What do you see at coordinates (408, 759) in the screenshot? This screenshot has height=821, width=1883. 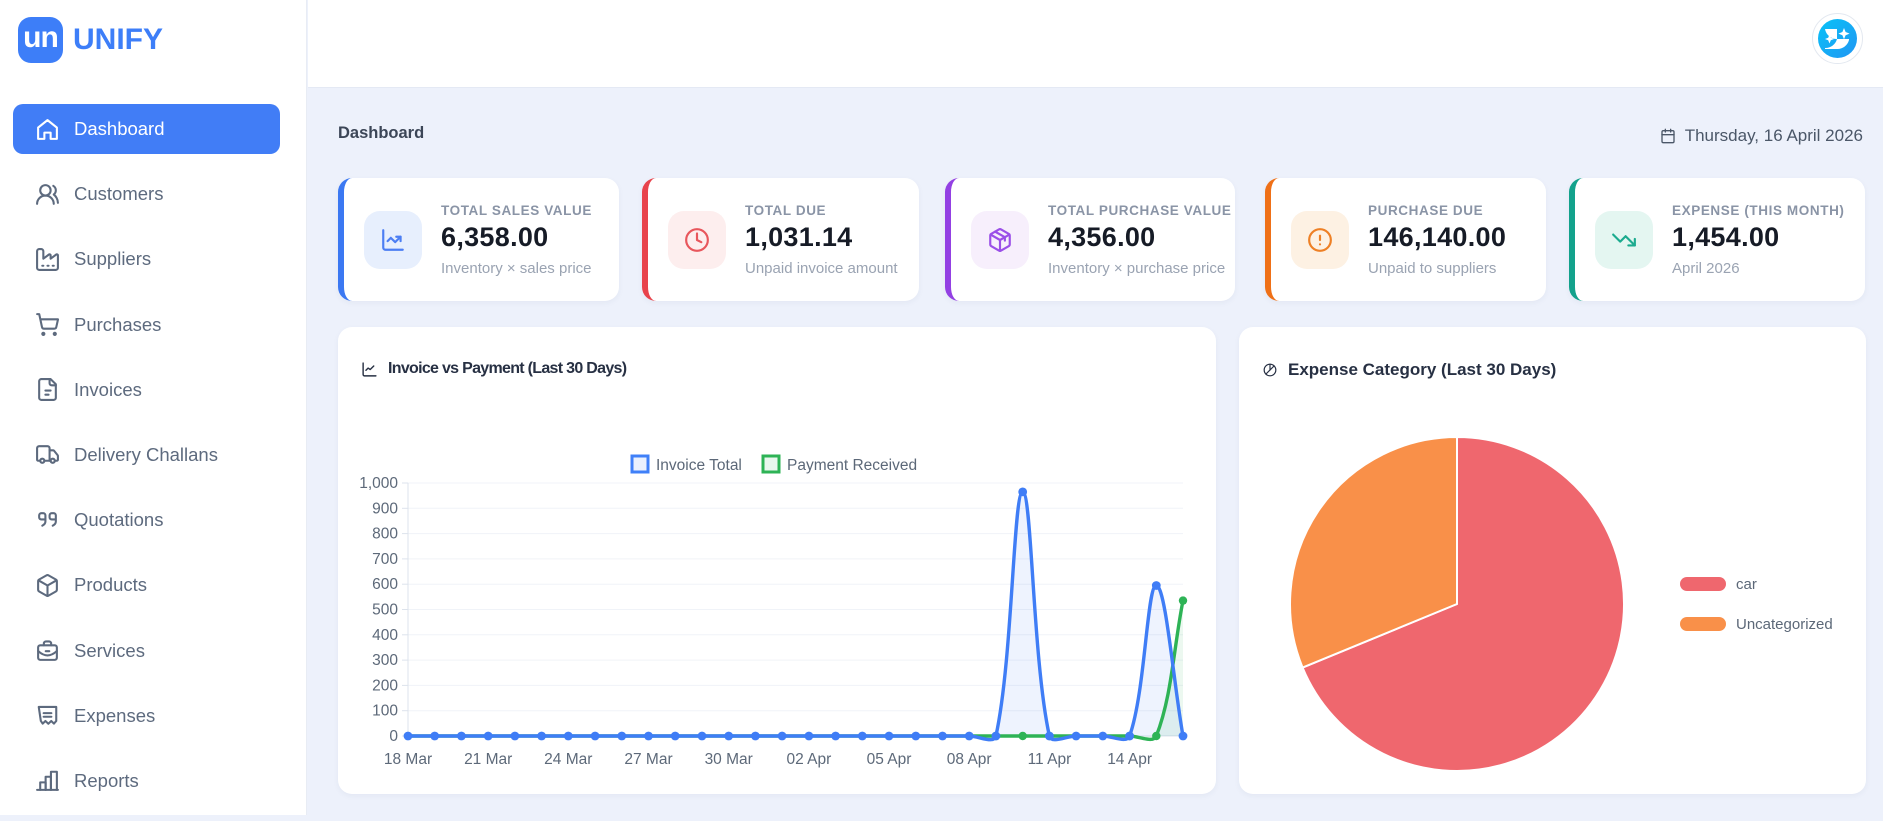 I see `svg-text: 18 Mar` at bounding box center [408, 759].